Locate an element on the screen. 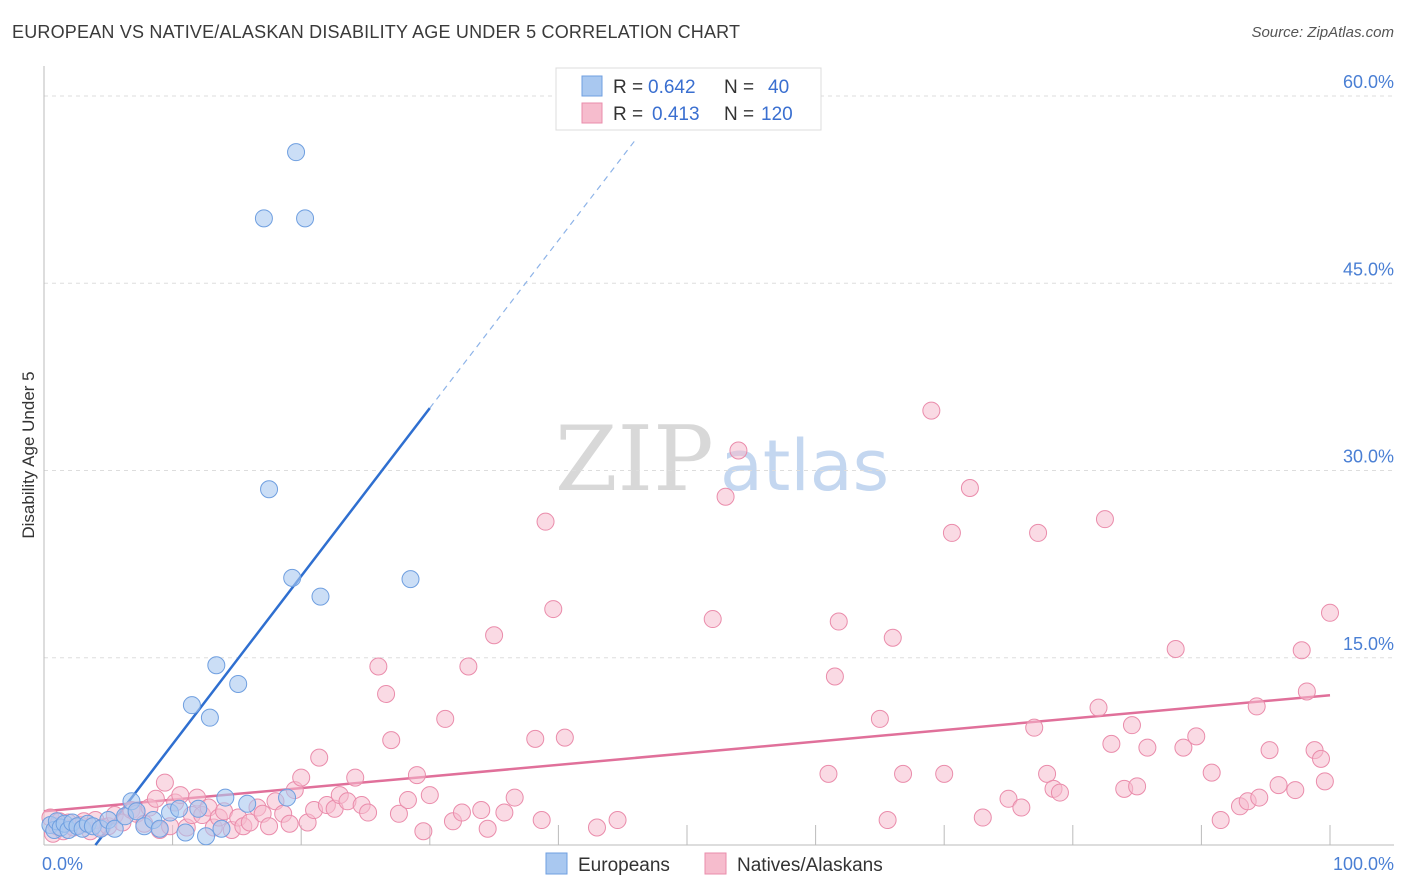 The height and width of the screenshot is (892, 1406). natives-trendline is located at coordinates (687, 753).